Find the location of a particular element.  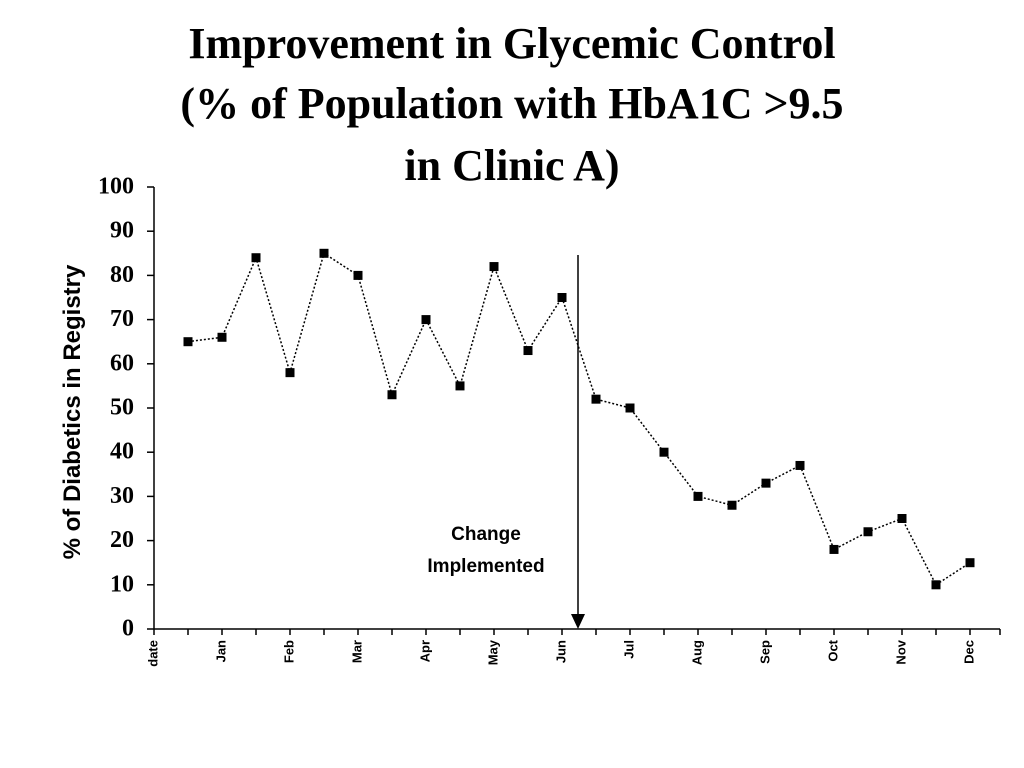

y-tick-label: 90 is located at coordinates (122, 231).